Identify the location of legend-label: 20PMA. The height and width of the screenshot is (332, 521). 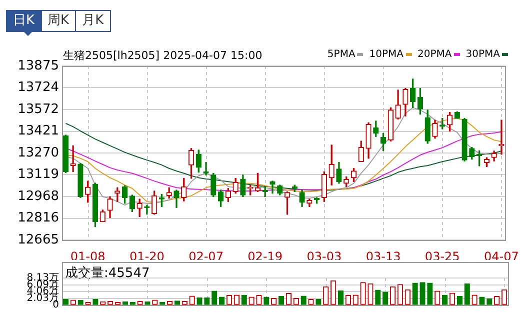
(435, 54).